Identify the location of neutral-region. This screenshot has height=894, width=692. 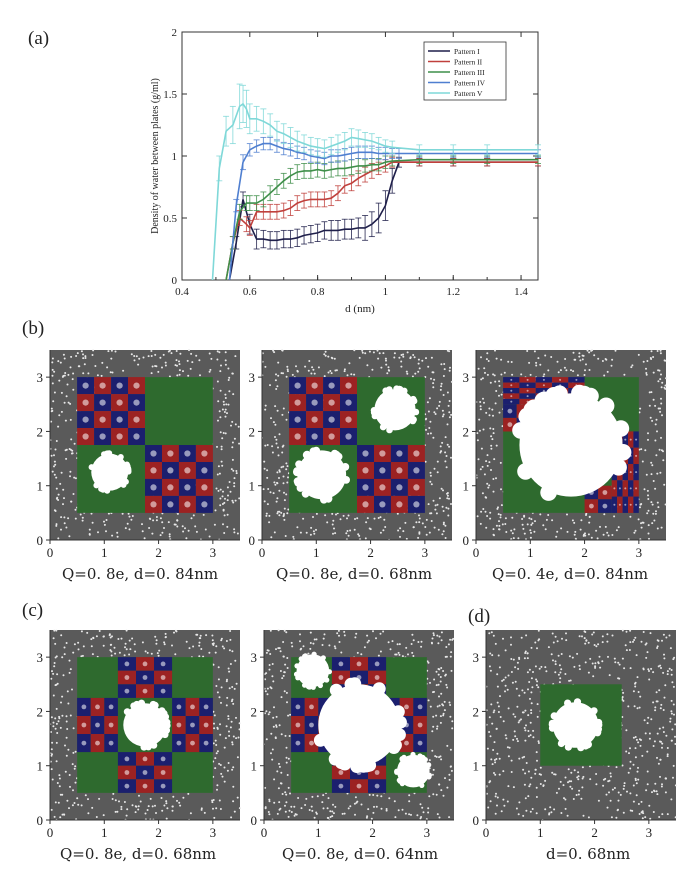
(179, 411).